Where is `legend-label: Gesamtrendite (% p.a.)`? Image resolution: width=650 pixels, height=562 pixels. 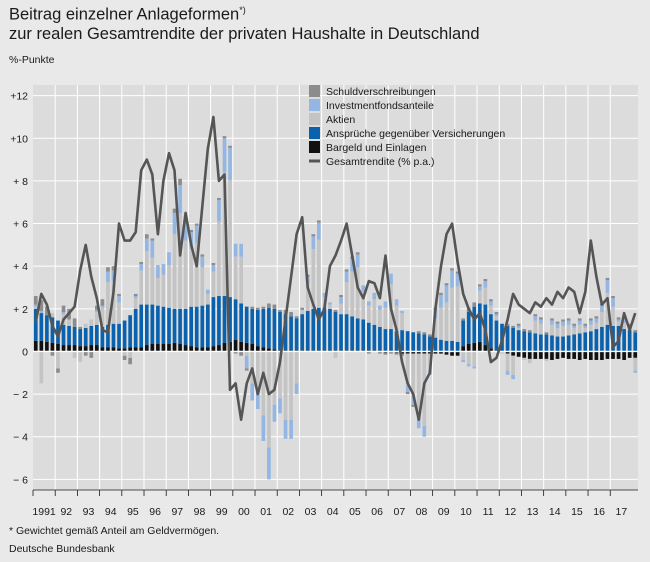
legend-label: Gesamtrendite (% p.a.) is located at coordinates (380, 162).